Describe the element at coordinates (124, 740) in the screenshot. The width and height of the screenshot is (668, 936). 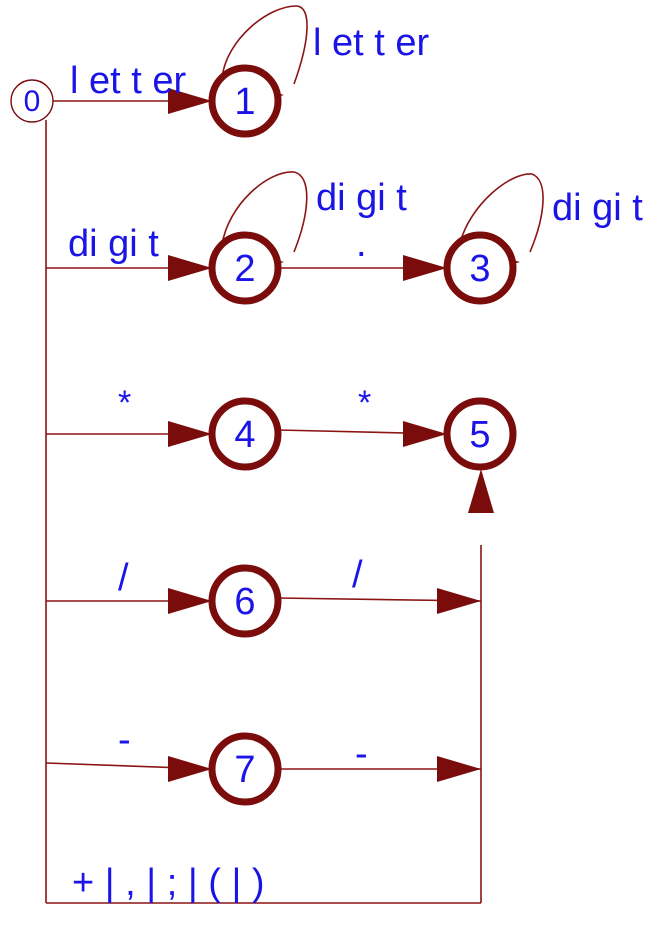
I see `label-0-7: -` at that location.